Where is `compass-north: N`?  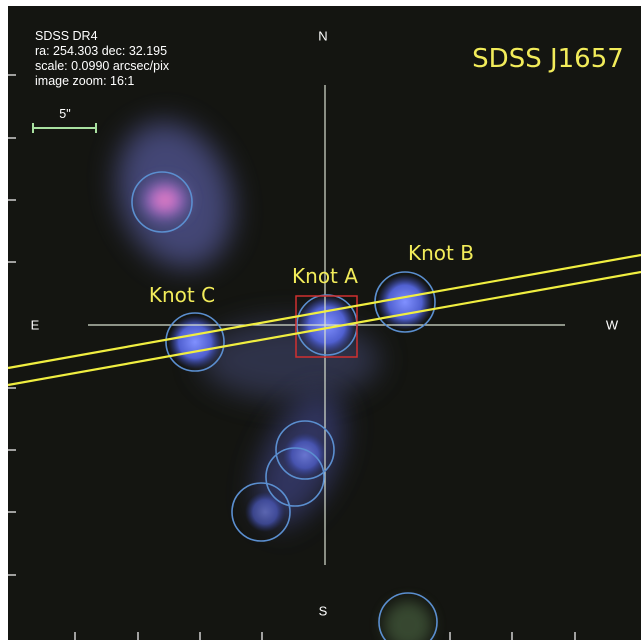
compass-north: N is located at coordinates (322, 35).